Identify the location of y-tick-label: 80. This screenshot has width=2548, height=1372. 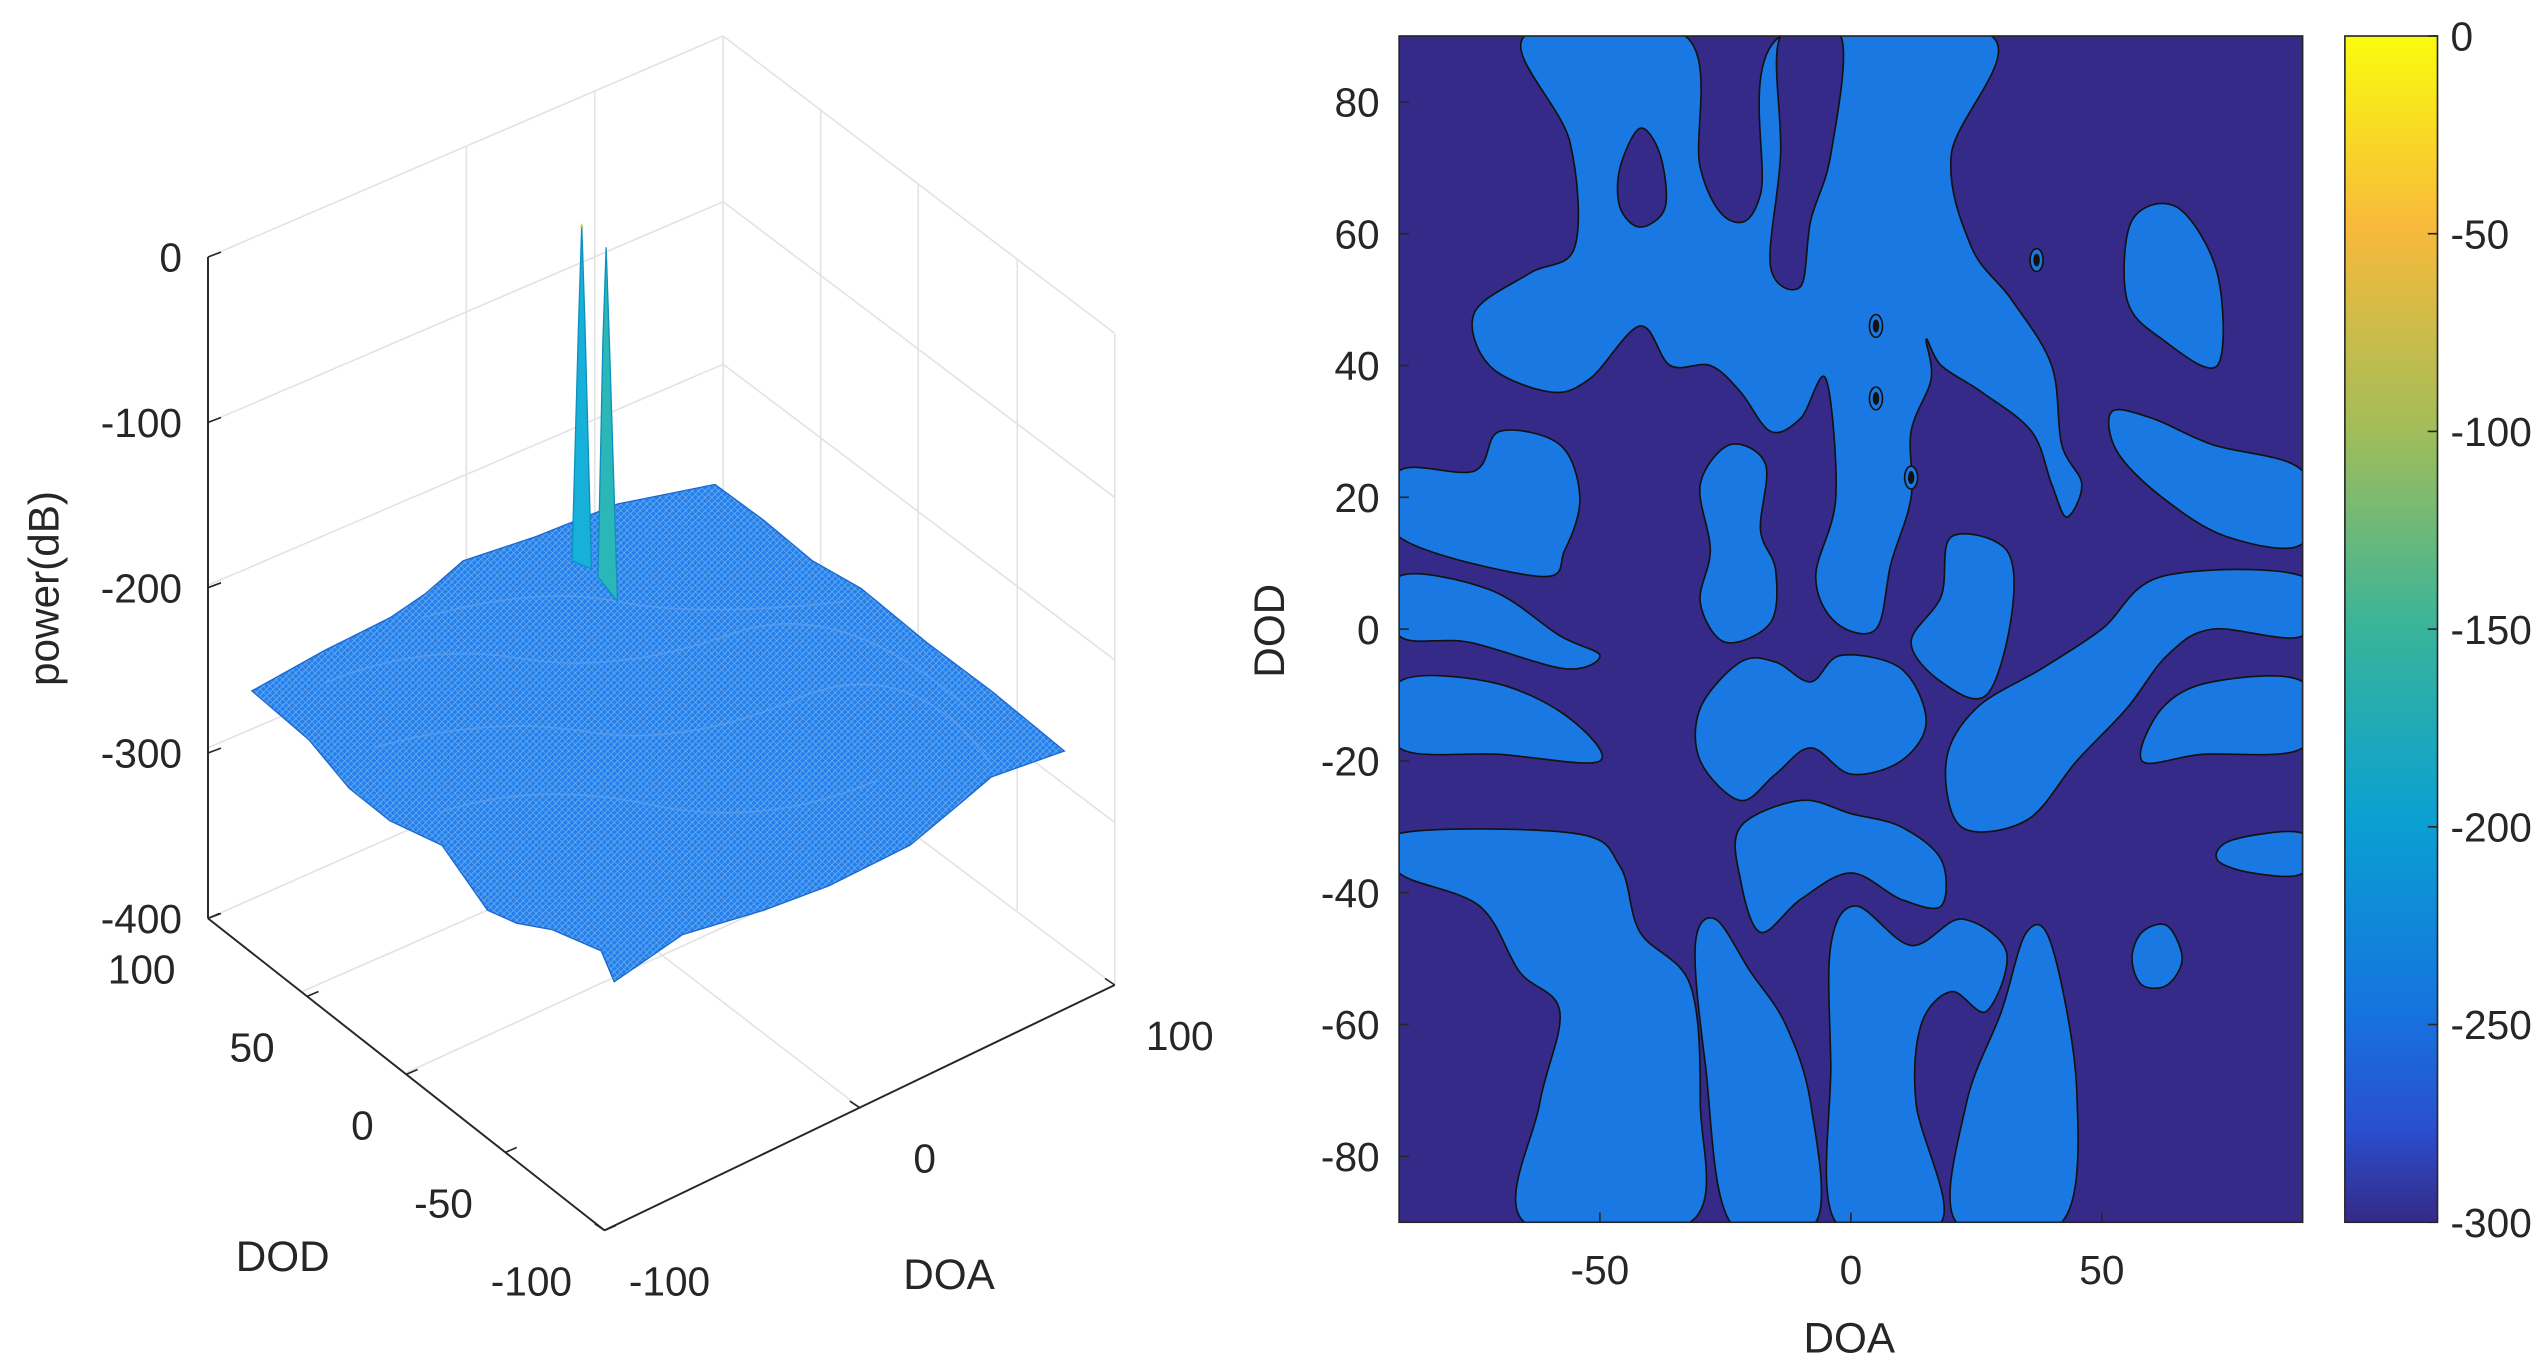
(1356, 103).